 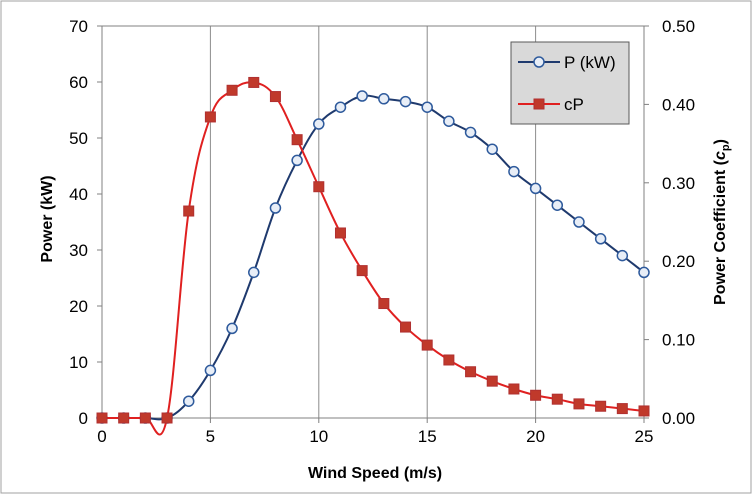 I want to click on y-tick-label: 70, so click(x=78, y=26).